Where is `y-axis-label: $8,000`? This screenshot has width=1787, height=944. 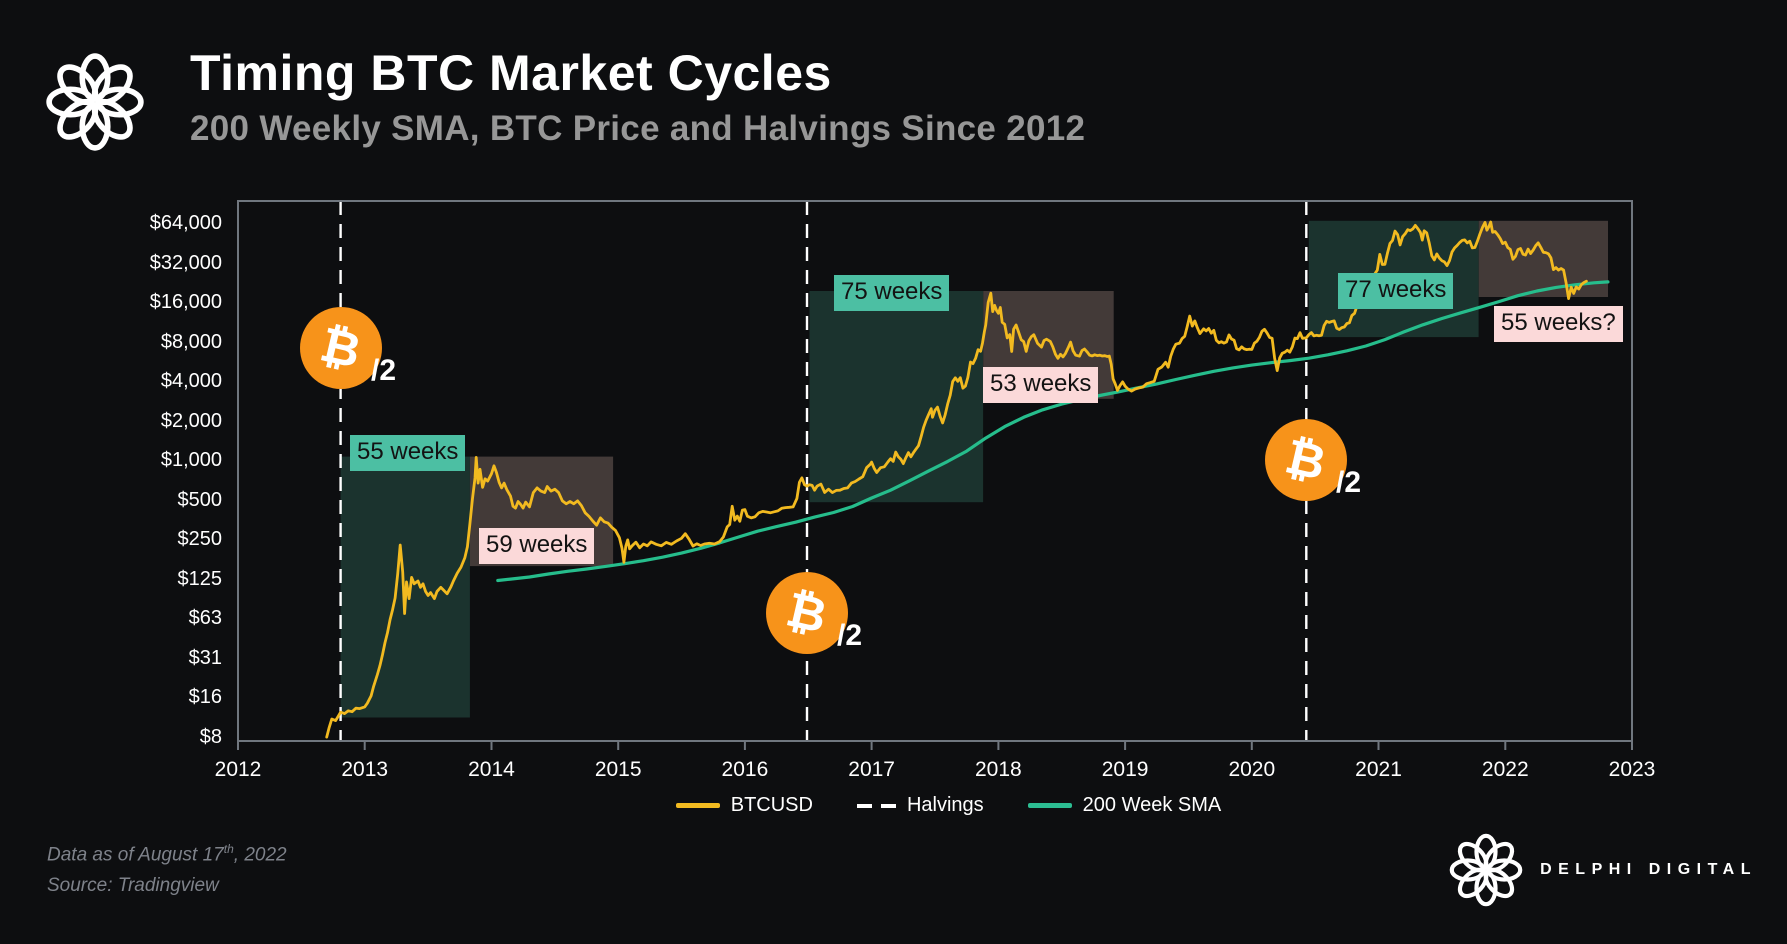
y-axis-label: $8,000 is located at coordinates (191, 341).